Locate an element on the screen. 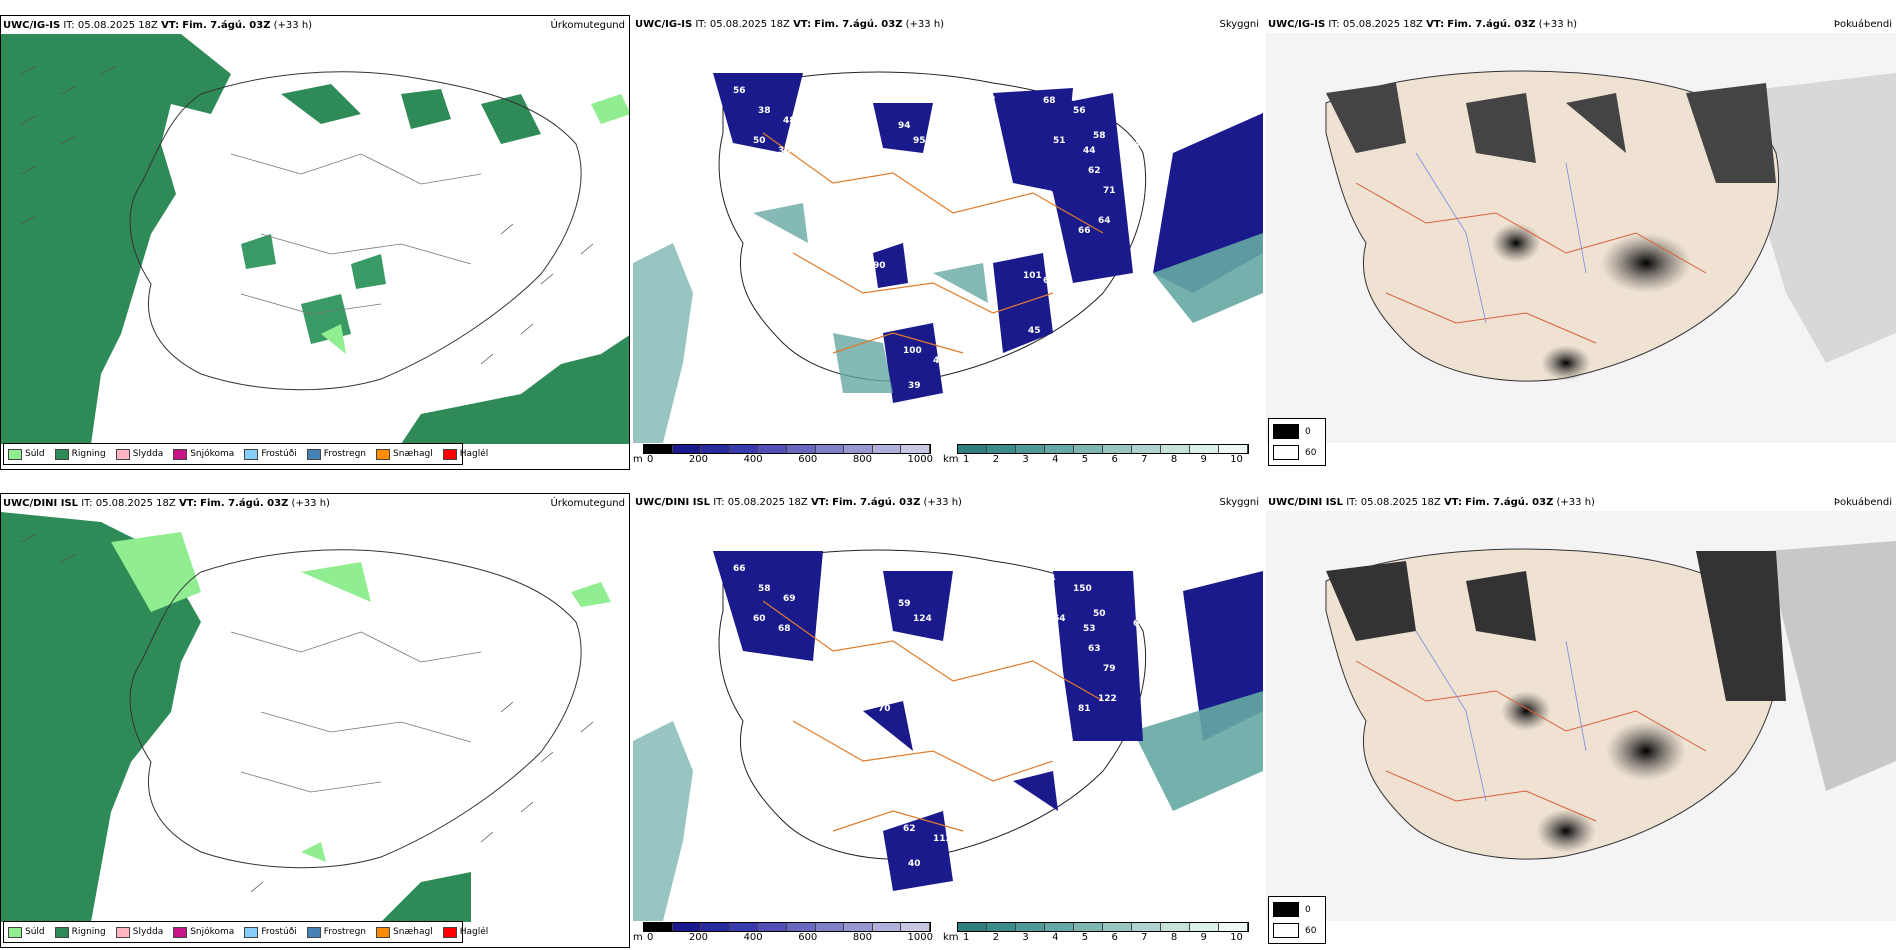  cloudbase-value-label: 70 is located at coordinates (884, 709).